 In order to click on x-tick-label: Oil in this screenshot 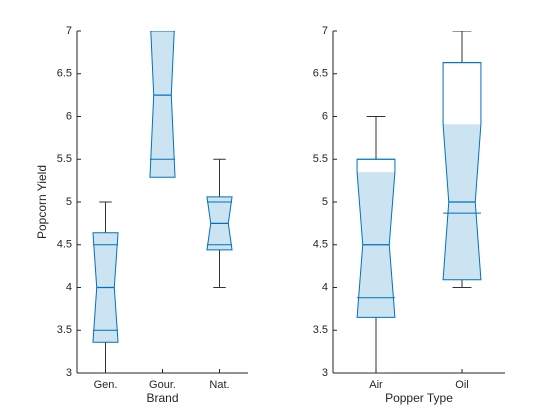, I will do `click(461, 385)`.